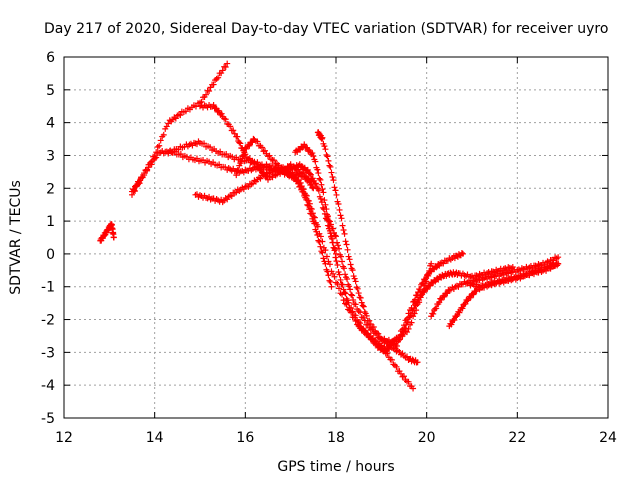  Describe the element at coordinates (257, 146) in the screenshot. I see `series-arc-e` at that location.